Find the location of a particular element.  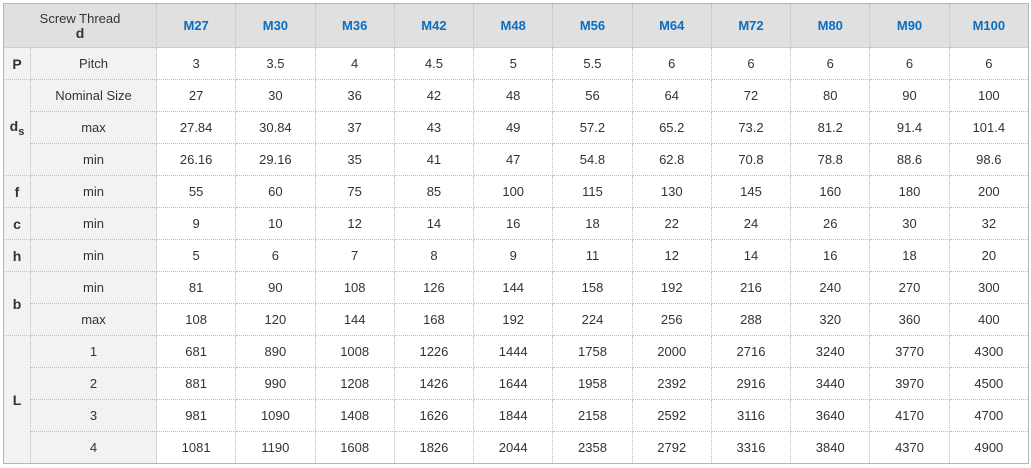

value-cell: 981 is located at coordinates (196, 415).